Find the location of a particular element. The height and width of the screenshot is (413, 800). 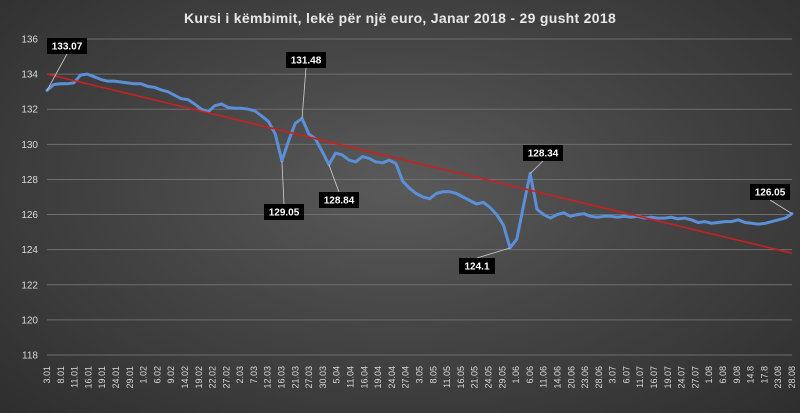

x-tick-label: 11.06 is located at coordinates (544, 377).